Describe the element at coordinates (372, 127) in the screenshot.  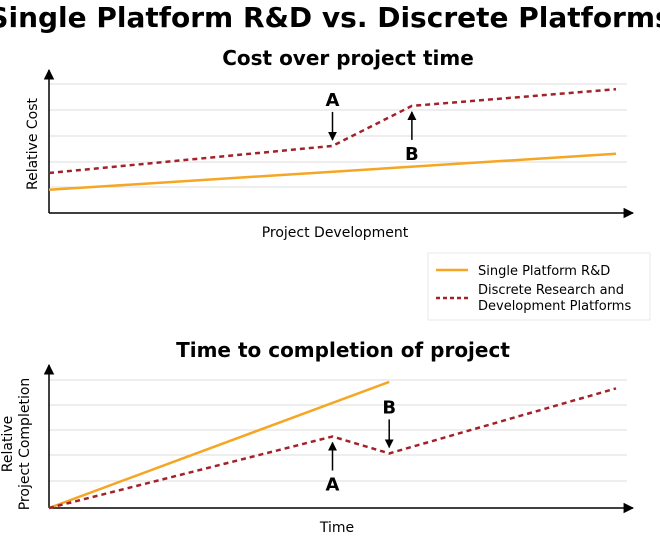
I see `chart-cost-annotations: AB` at that location.